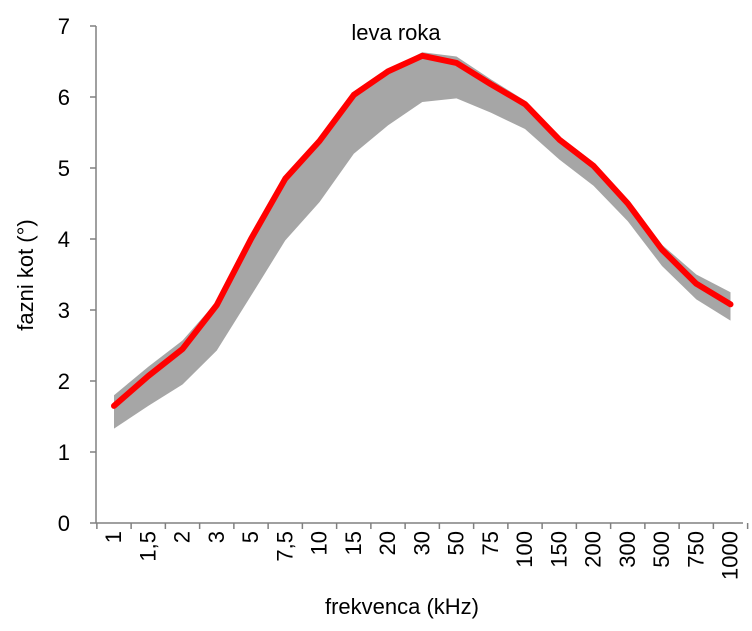 The height and width of the screenshot is (631, 752). I want to click on y-tick-label: 2, so click(64, 381).